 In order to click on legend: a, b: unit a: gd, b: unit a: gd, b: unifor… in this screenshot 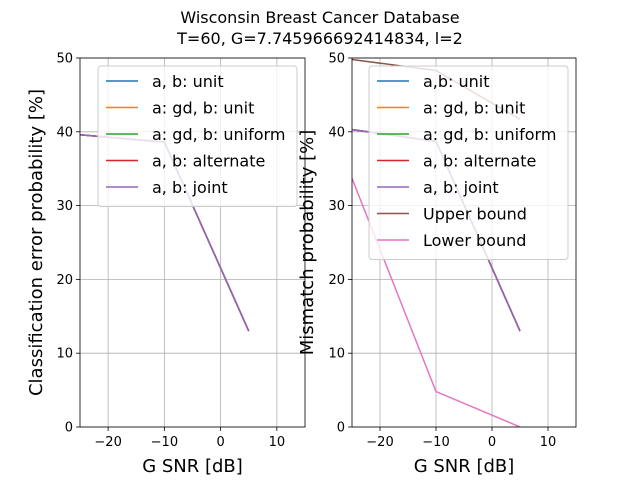, I will do `click(197, 136)`.